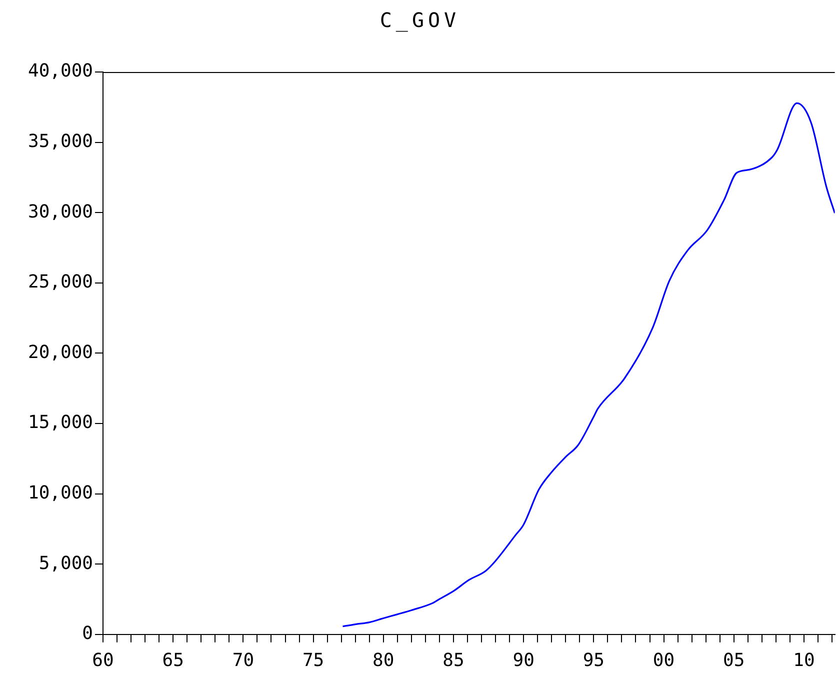 Image resolution: width=840 pixels, height=680 pixels. I want to click on x-tick-label: 75, so click(313, 660).